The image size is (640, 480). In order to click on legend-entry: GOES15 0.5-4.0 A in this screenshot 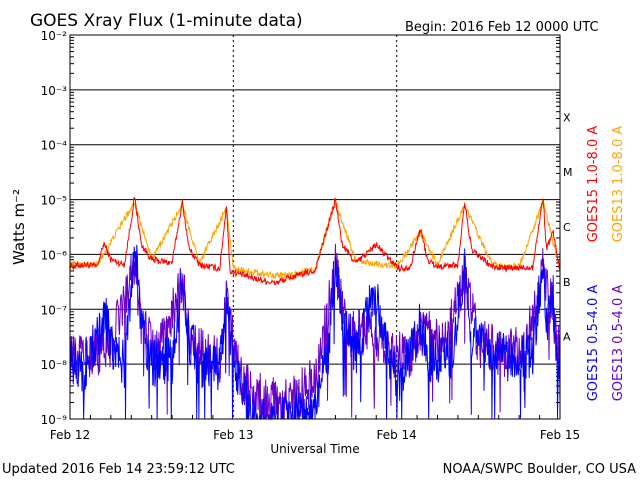, I will do `click(593, 343)`.